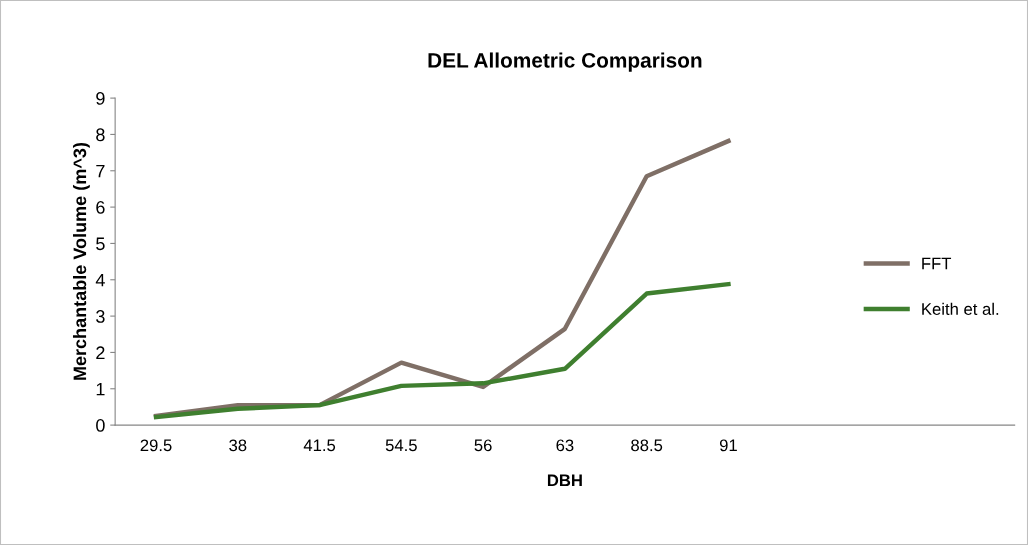 The width and height of the screenshot is (1028, 545). What do you see at coordinates (100, 135) in the screenshot?
I see `y-tick-label: 8` at bounding box center [100, 135].